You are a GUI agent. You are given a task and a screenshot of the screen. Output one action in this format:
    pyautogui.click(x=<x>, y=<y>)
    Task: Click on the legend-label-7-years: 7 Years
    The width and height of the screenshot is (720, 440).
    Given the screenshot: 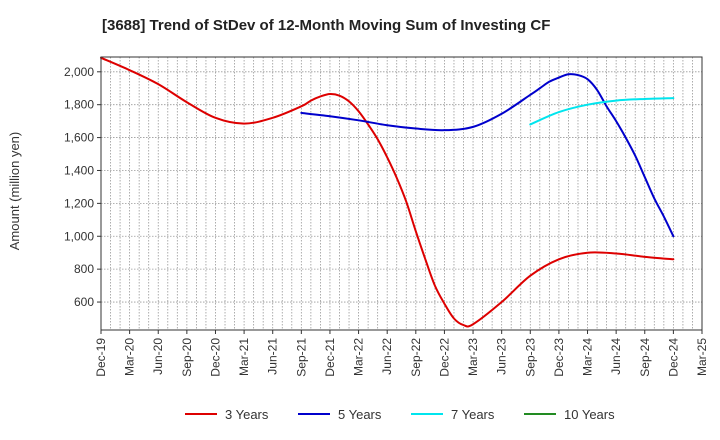 What is the action you would take?
    pyautogui.click(x=473, y=414)
    